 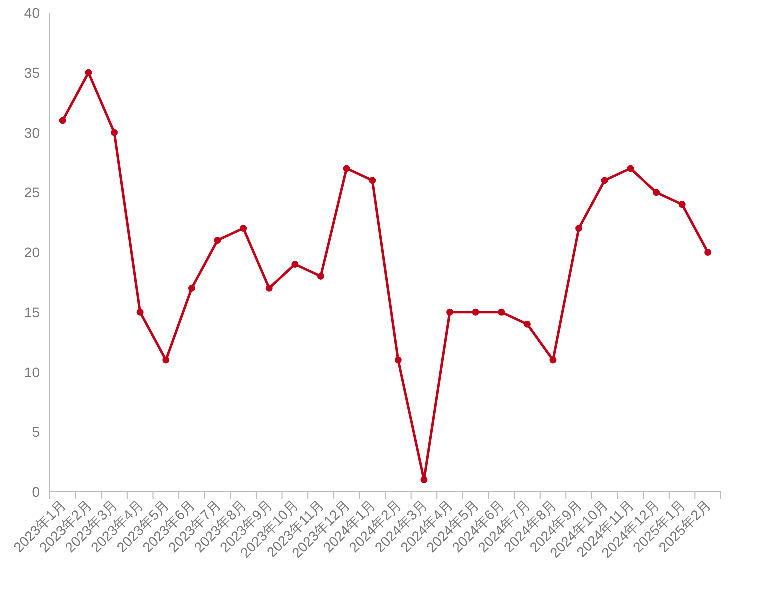 What do you see at coordinates (32, 312) in the screenshot?
I see `y-tick-label: 15` at bounding box center [32, 312].